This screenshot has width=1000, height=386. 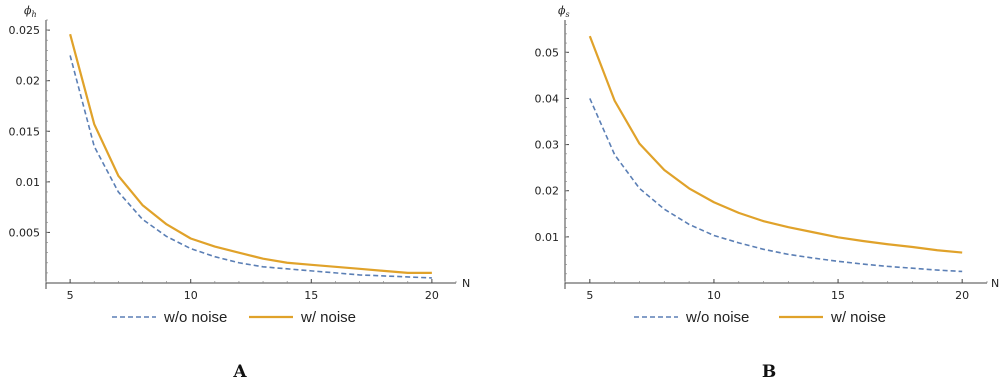 I want to click on y-tick-label: 0.05, so click(x=547, y=52).